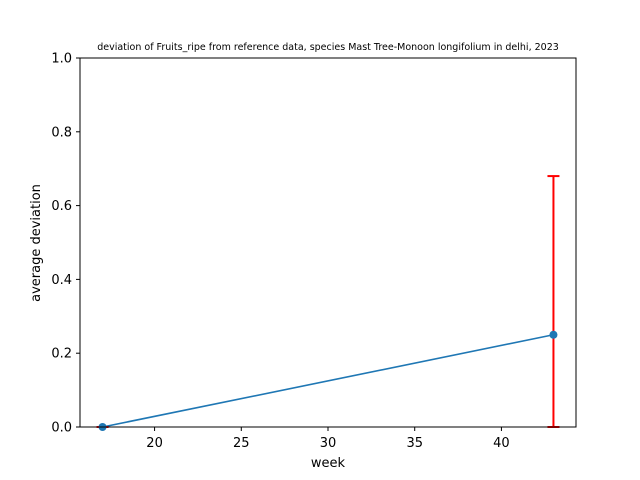 This screenshot has width=640, height=480. I want to click on y-axis: 0.0 0.2 0.4 0.6 0.8 1.0, so click(65, 244).